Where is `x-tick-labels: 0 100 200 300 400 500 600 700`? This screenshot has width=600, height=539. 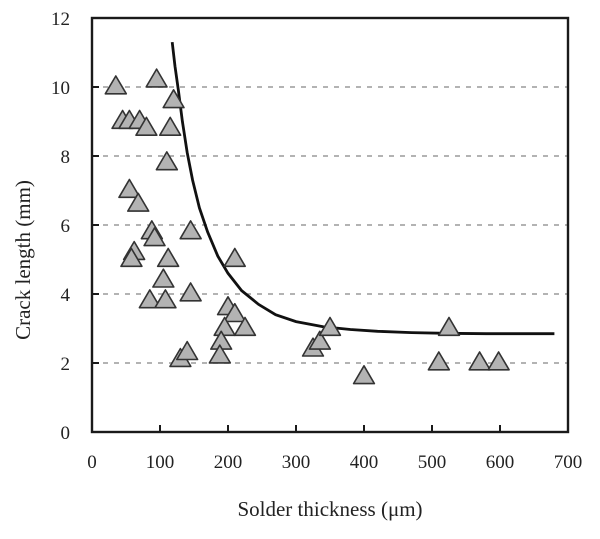
x-tick-labels: 0 100 200 300 400 500 600 700 is located at coordinates (334, 462).